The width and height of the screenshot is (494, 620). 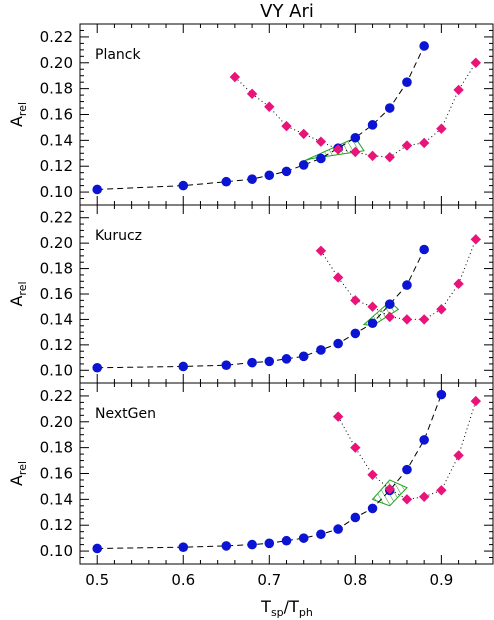 I want to click on x-tick-label: 0.5, so click(x=97, y=580).